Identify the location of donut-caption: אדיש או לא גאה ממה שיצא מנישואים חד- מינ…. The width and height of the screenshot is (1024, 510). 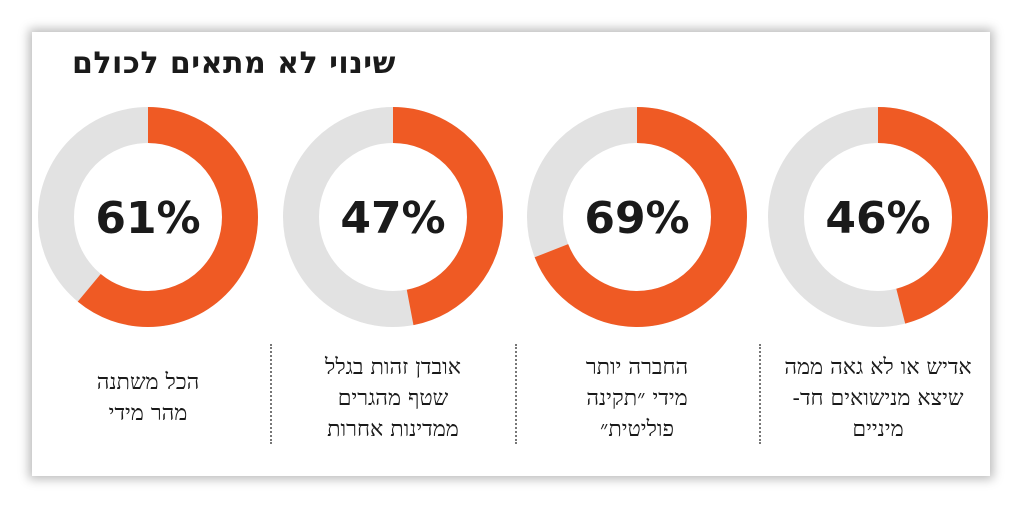
(878, 398).